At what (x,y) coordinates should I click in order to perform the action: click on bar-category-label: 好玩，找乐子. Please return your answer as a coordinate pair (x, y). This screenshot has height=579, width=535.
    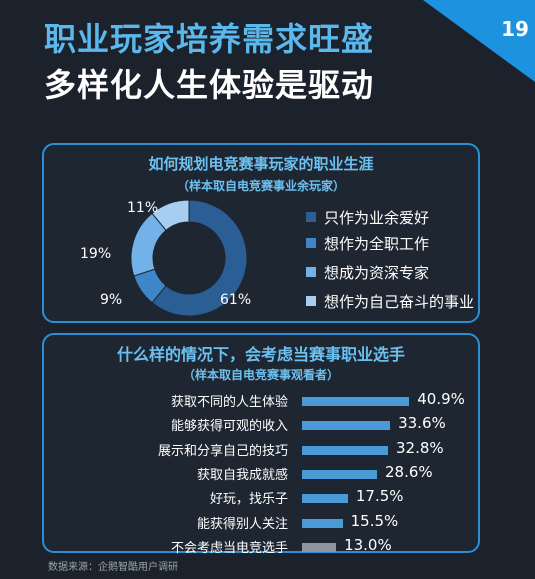
    Looking at the image, I should click on (248, 500).